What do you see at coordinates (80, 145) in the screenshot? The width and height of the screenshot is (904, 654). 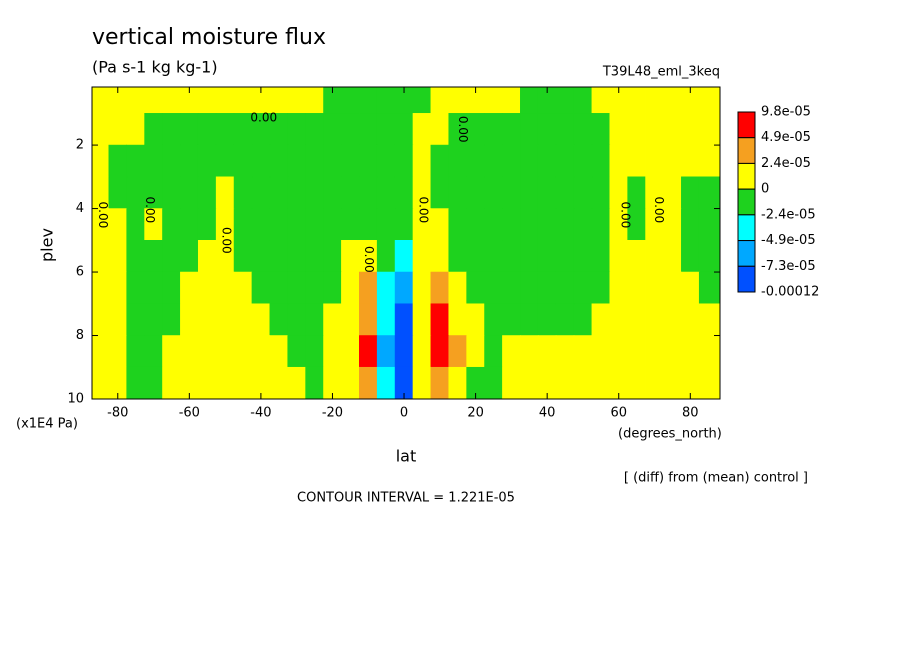 I see `y-tick-label: 2` at bounding box center [80, 145].